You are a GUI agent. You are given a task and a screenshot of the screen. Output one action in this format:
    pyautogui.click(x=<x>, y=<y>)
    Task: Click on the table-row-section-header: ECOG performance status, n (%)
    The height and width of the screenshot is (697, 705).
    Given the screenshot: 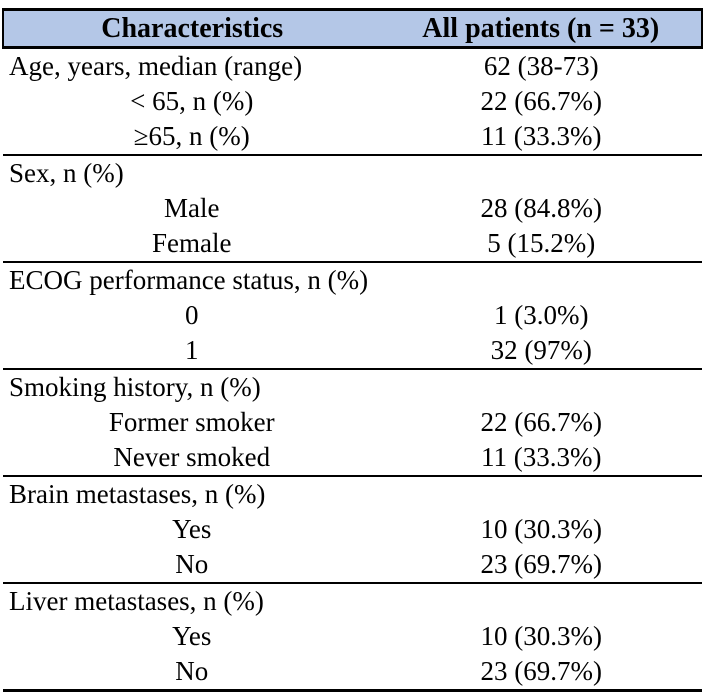 What is the action you would take?
    pyautogui.click(x=352, y=280)
    